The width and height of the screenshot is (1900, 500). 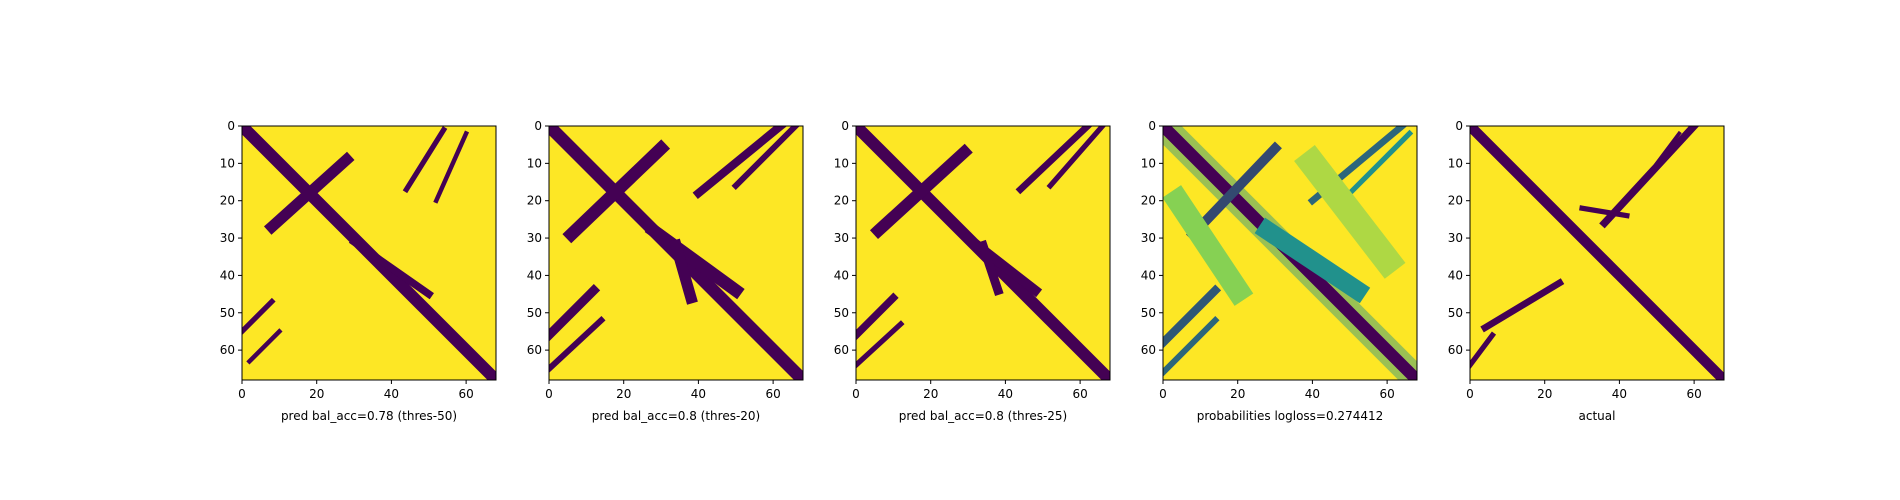 I want to click on x-axis-label: pred bal_acc=0.78 (thres-50), so click(x=369, y=416).